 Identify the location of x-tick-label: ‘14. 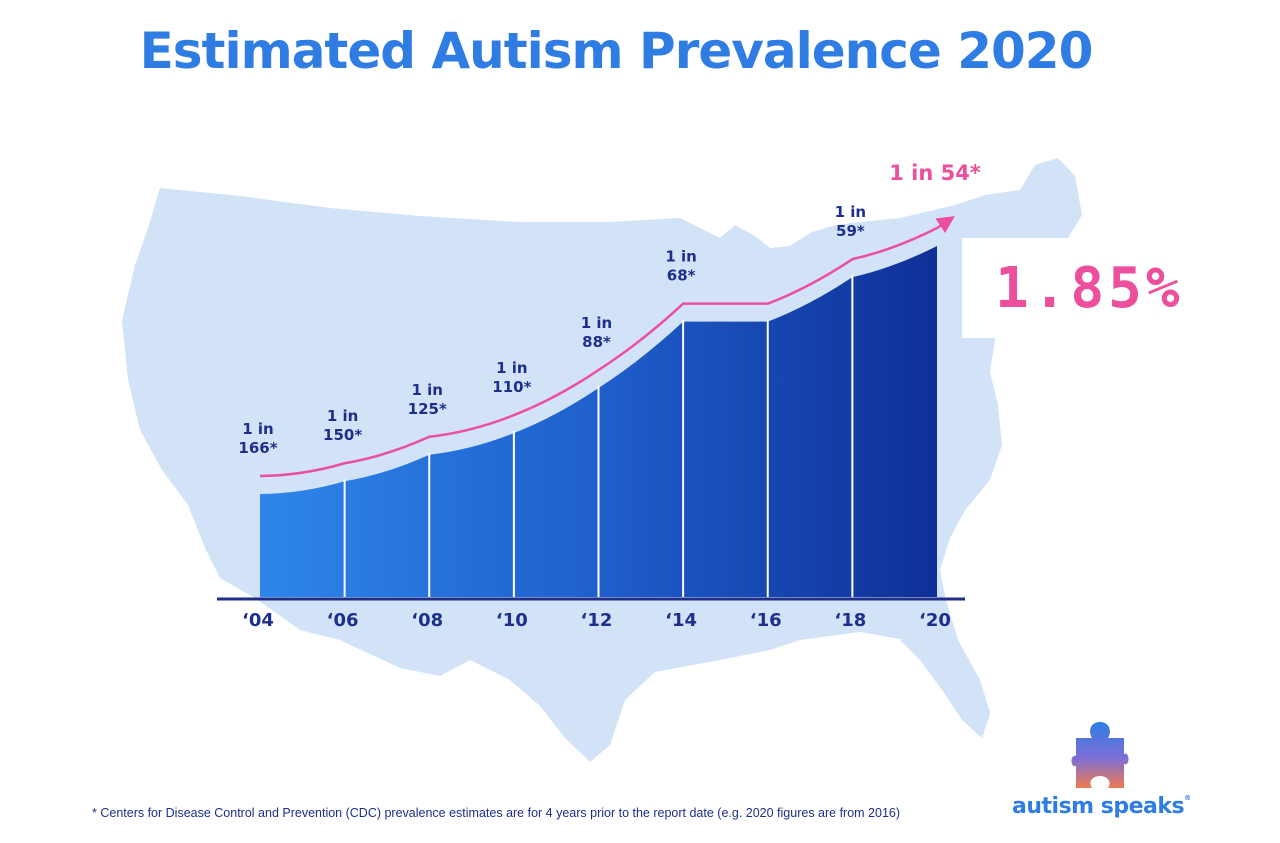
(681, 620).